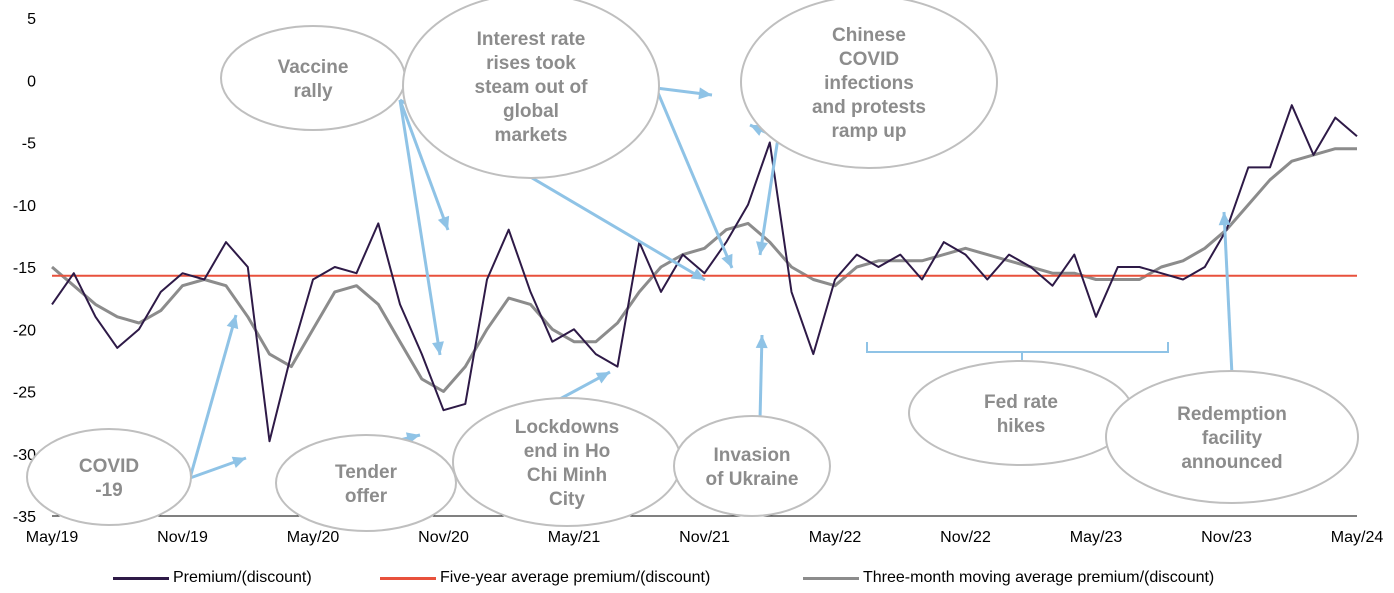  I want to click on annotation-vaccine-rally: Vaccine rally, so click(313, 78).